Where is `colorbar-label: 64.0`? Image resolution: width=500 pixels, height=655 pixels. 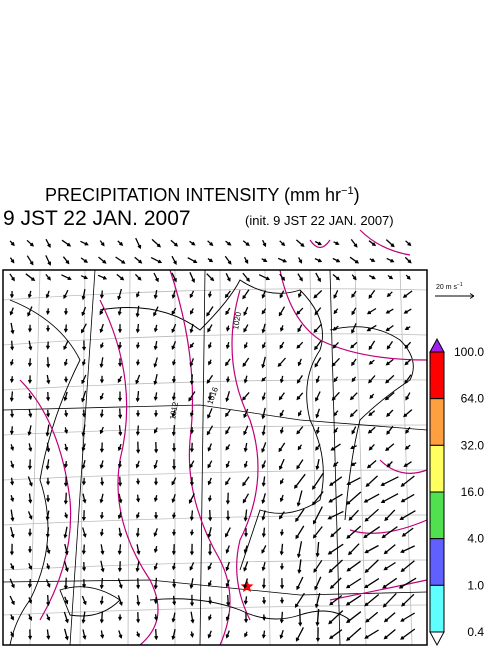 colorbar-label: 64.0 is located at coordinates (473, 399).